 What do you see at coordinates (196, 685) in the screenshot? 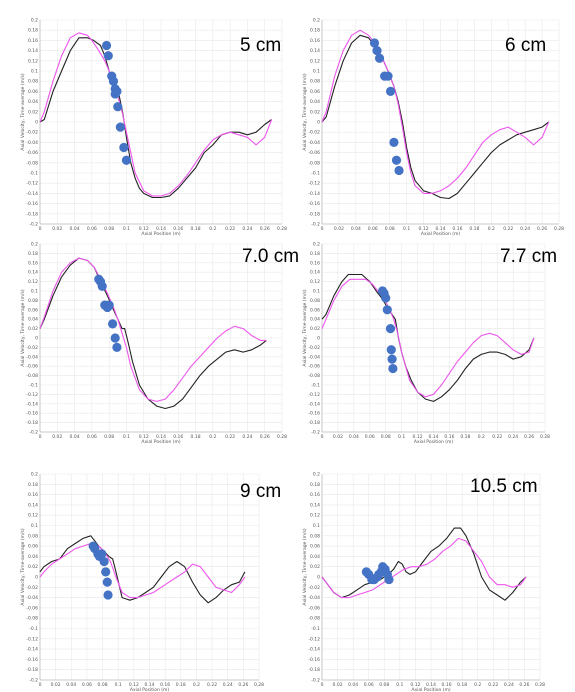
I see `x-tick-label: 0.2` at bounding box center [196, 685].